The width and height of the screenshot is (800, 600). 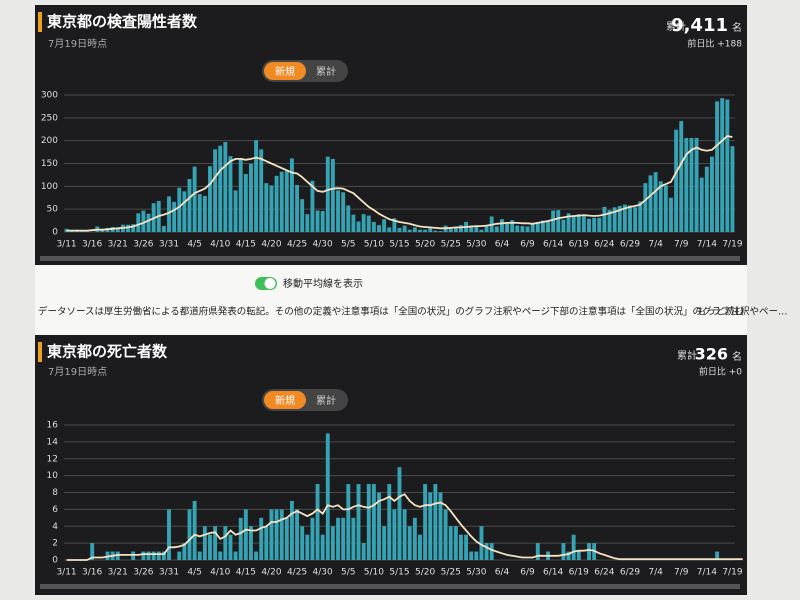 What do you see at coordinates (323, 573) in the screenshot?
I see `x-tick-label: 4/30` at bounding box center [323, 573].